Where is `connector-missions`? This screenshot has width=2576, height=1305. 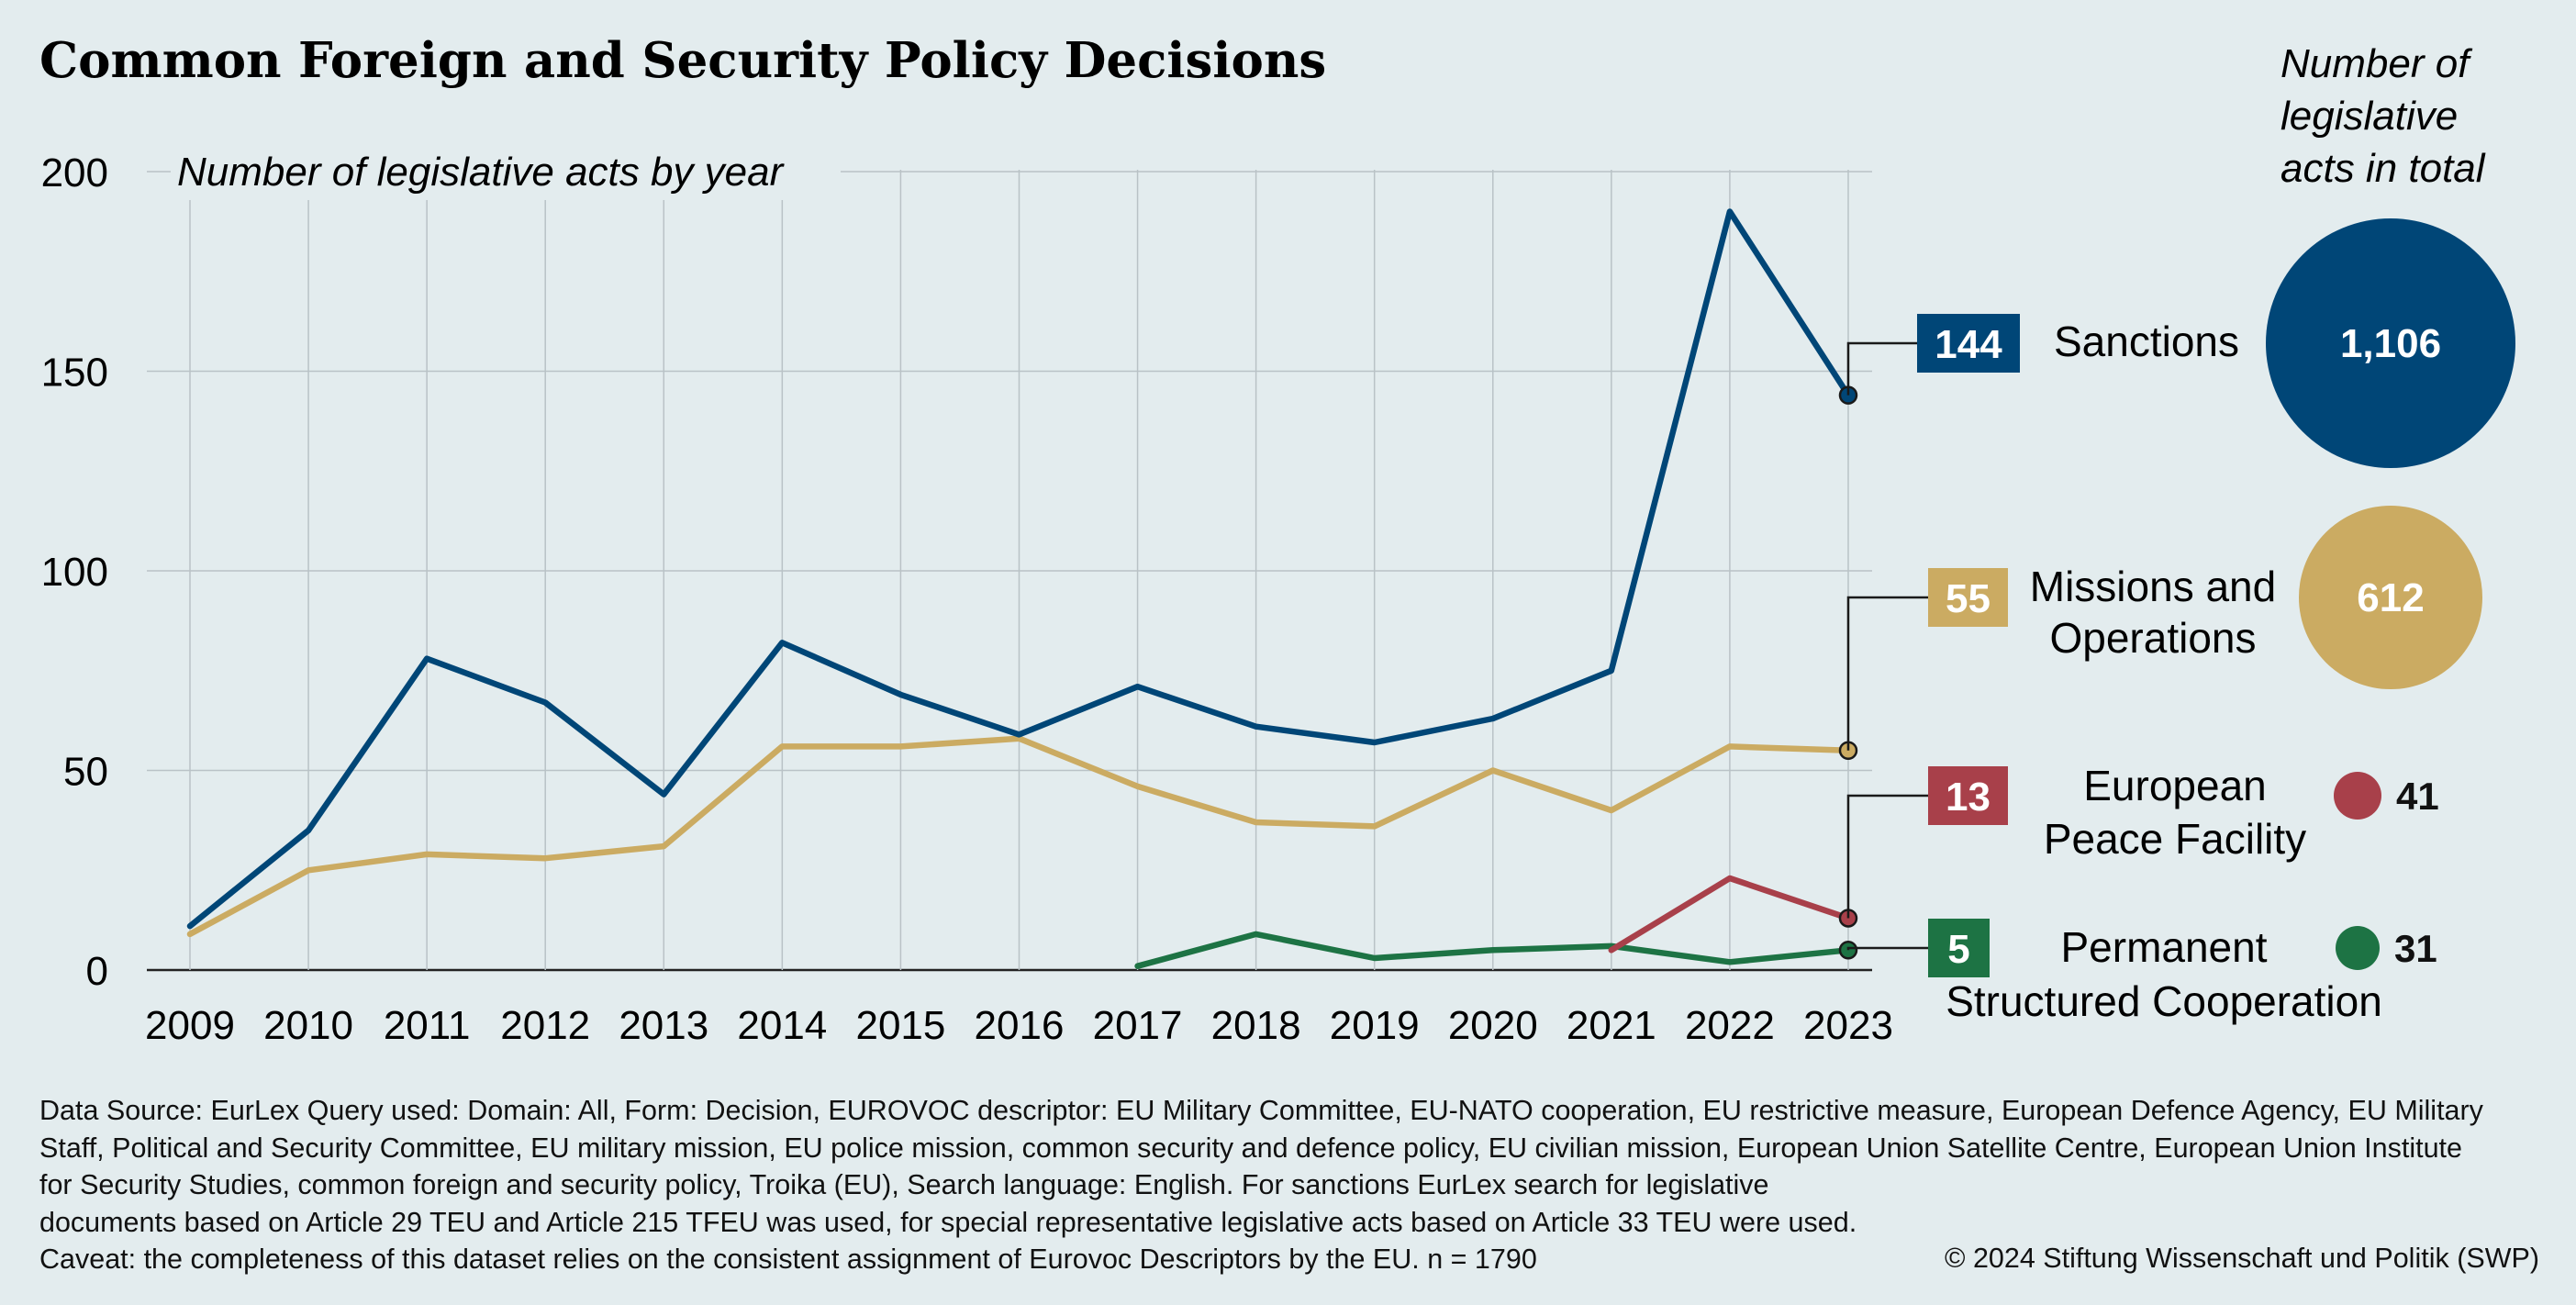
connector-missions is located at coordinates (1887, 673).